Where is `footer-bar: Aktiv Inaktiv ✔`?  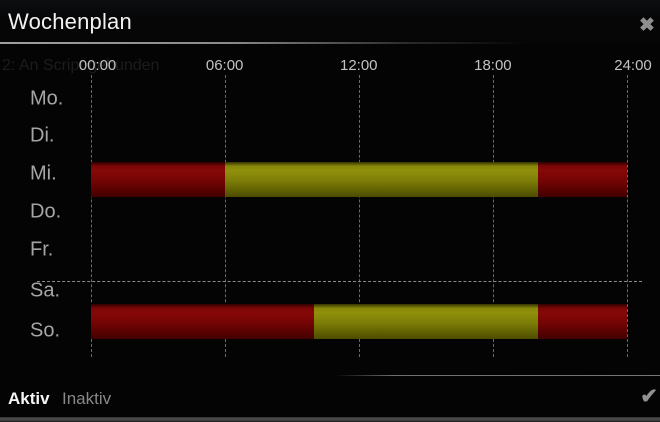 footer-bar: Aktiv Inaktiv ✔ is located at coordinates (330, 399).